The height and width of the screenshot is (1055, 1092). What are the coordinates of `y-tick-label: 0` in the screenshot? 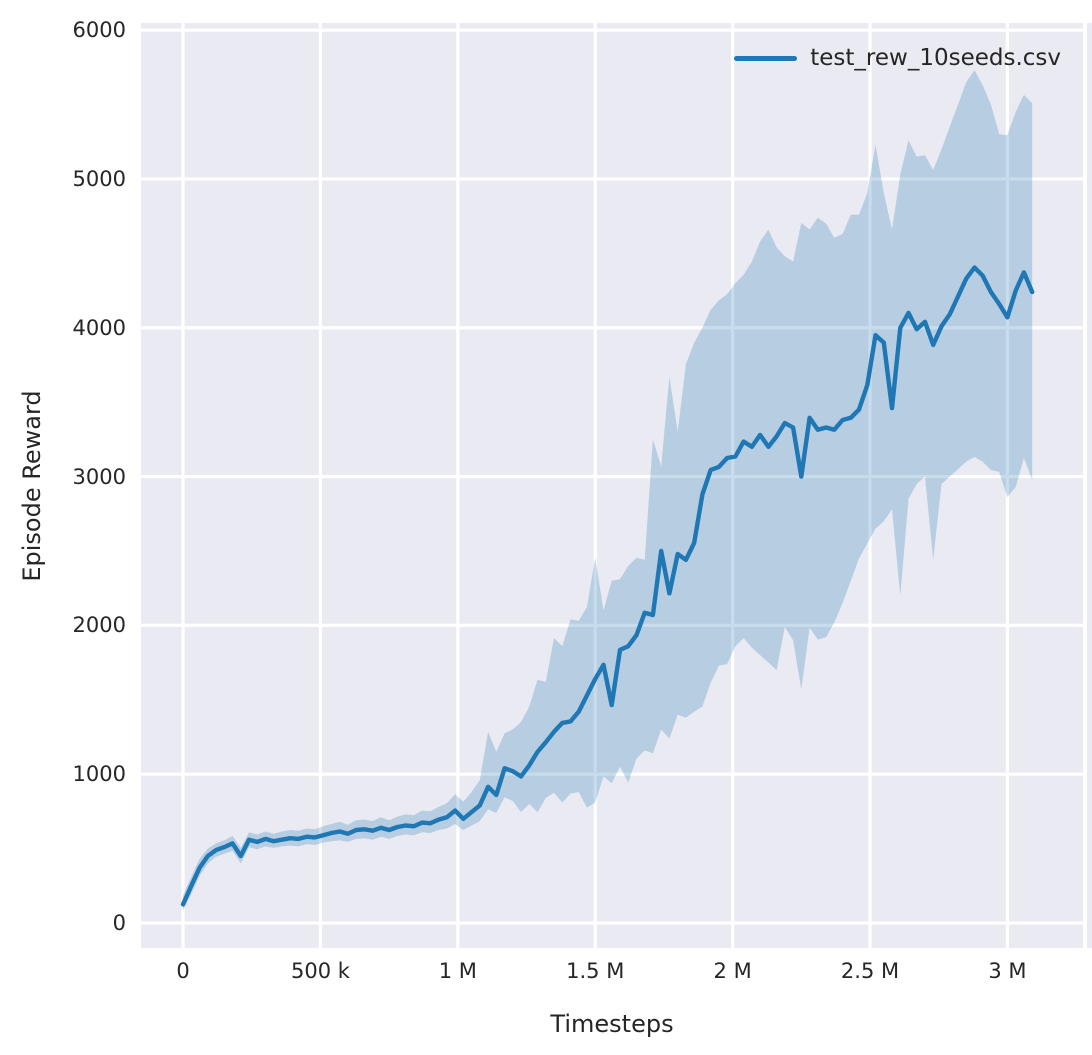 It's located at (119, 923).